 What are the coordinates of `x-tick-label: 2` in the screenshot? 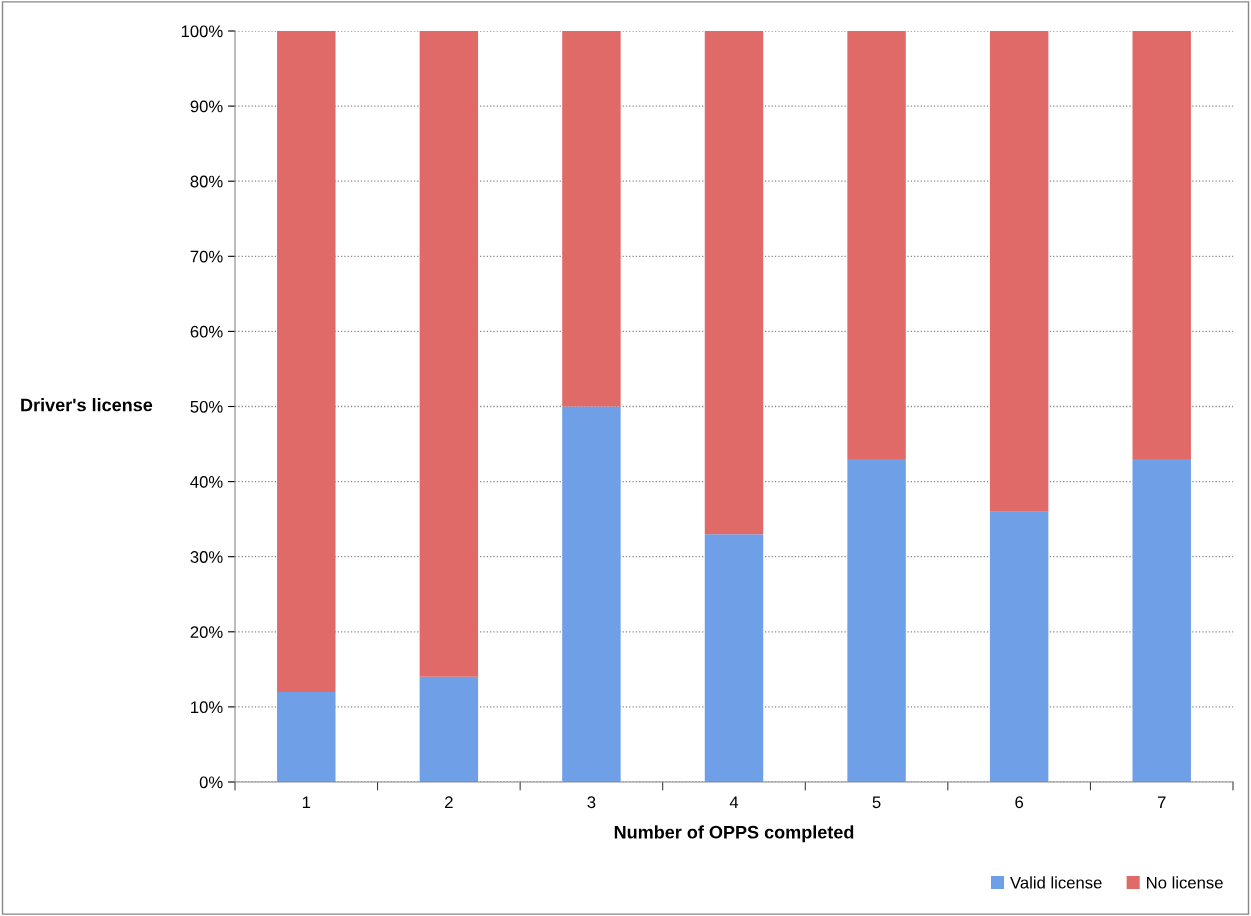 It's located at (449, 802).